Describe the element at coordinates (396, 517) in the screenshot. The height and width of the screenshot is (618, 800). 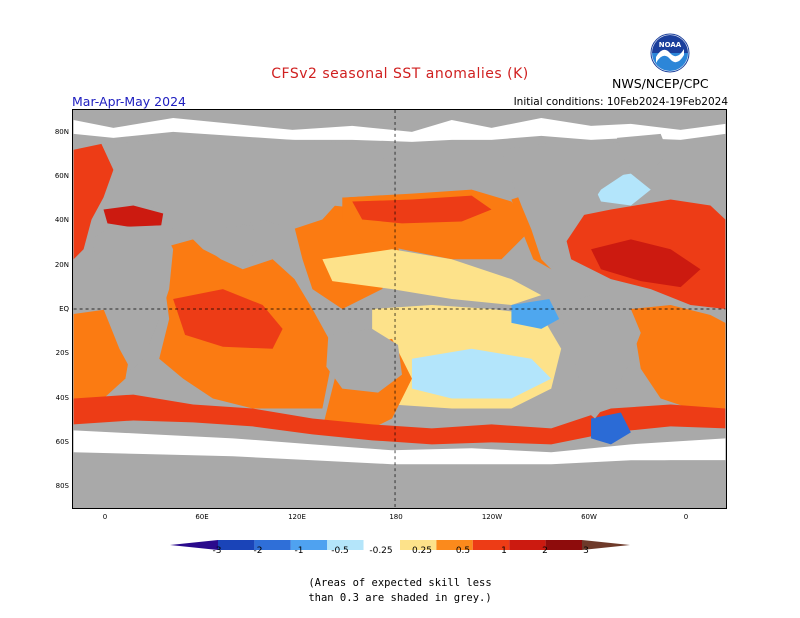
I see `lon-label: 180` at that location.